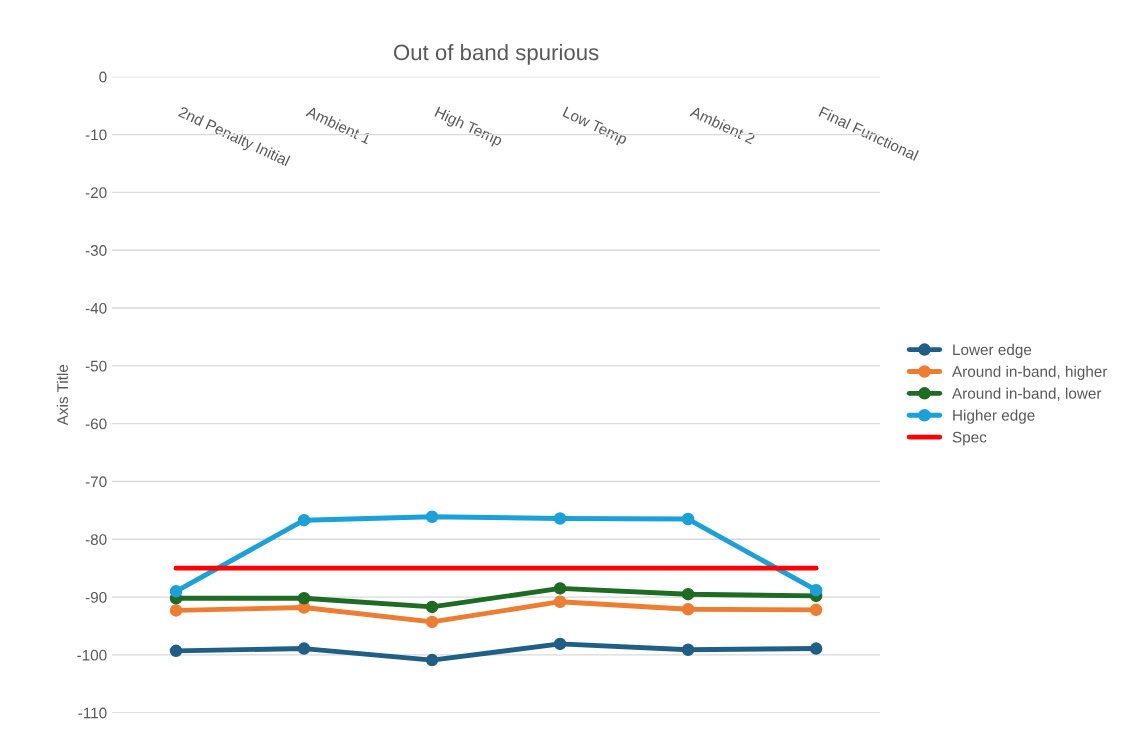  I want to click on y-tick-label: -40, so click(96, 308).